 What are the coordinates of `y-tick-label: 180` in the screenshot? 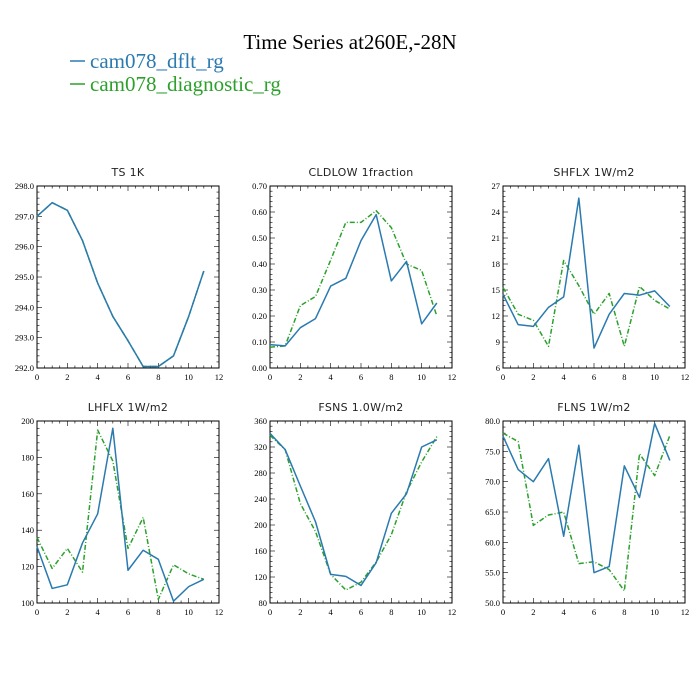 It's located at (27, 457).